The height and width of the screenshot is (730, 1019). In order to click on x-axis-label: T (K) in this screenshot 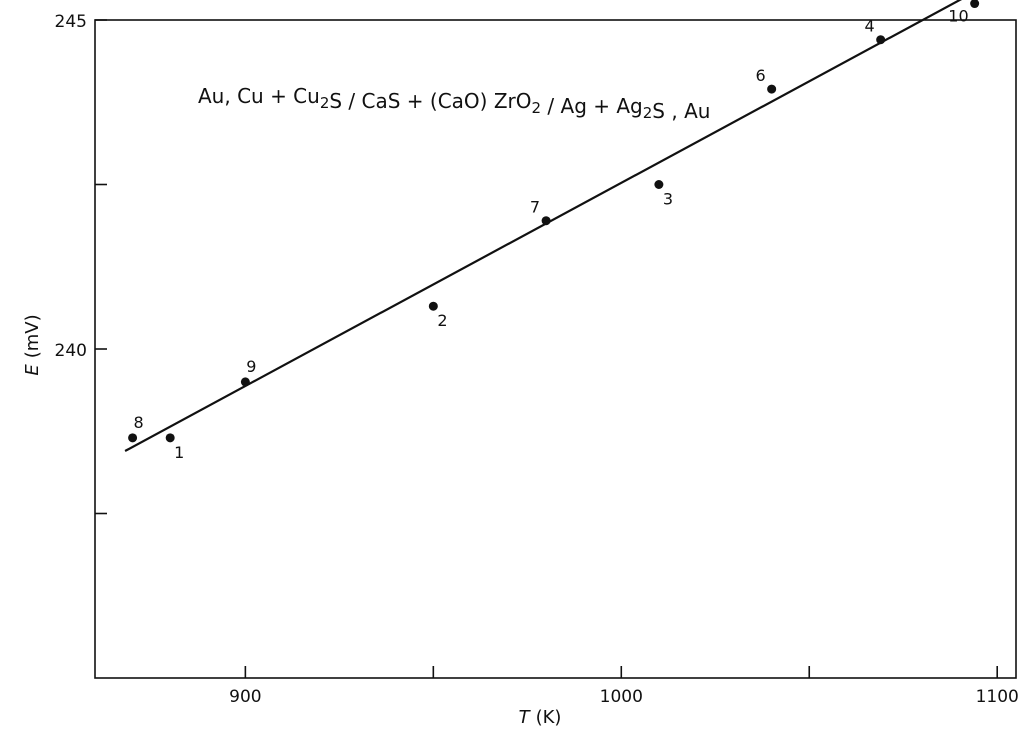, I will do `click(540, 717)`.